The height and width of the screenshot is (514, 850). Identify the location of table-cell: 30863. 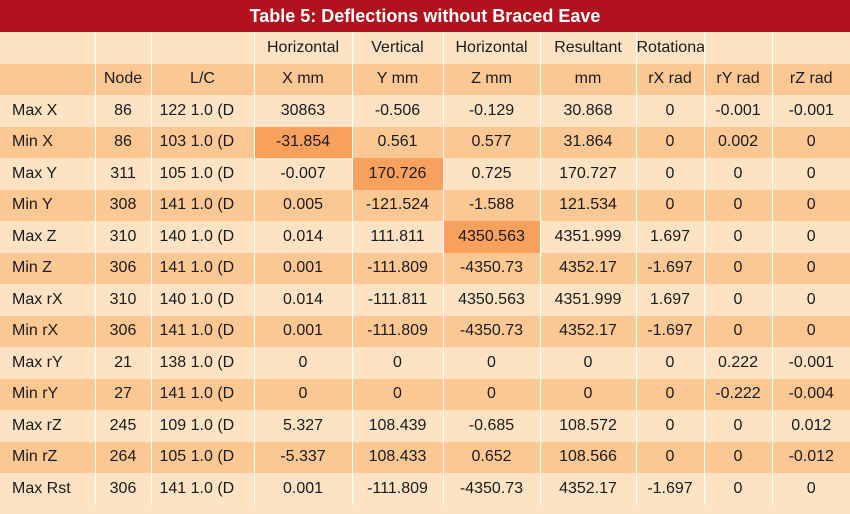
(302, 111).